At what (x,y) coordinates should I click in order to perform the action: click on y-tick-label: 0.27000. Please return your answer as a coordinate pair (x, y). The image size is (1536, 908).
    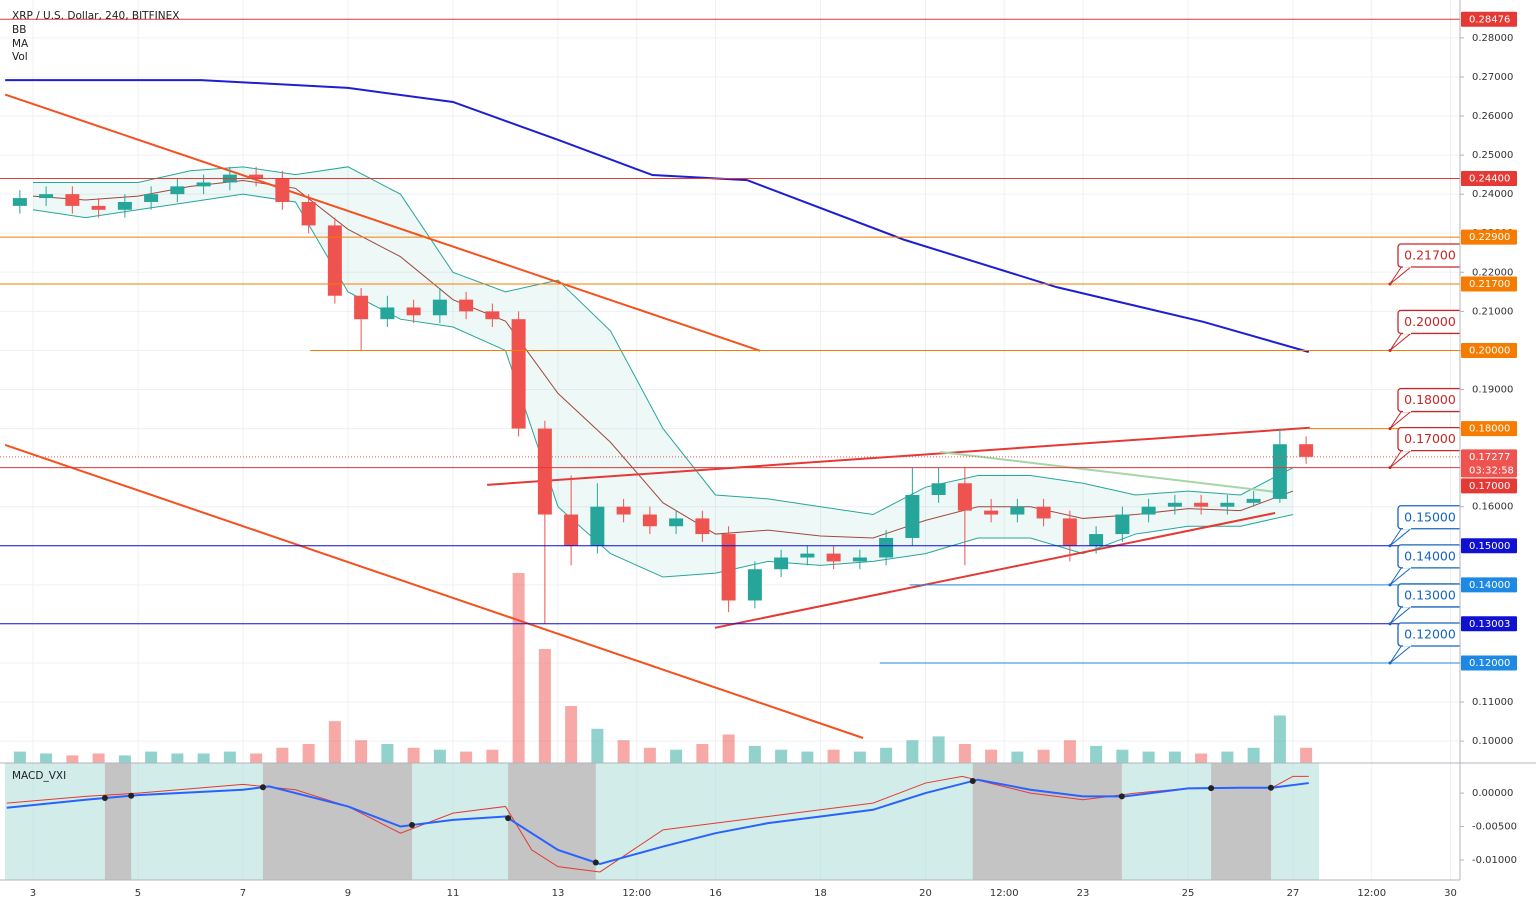
    Looking at the image, I should click on (1492, 77).